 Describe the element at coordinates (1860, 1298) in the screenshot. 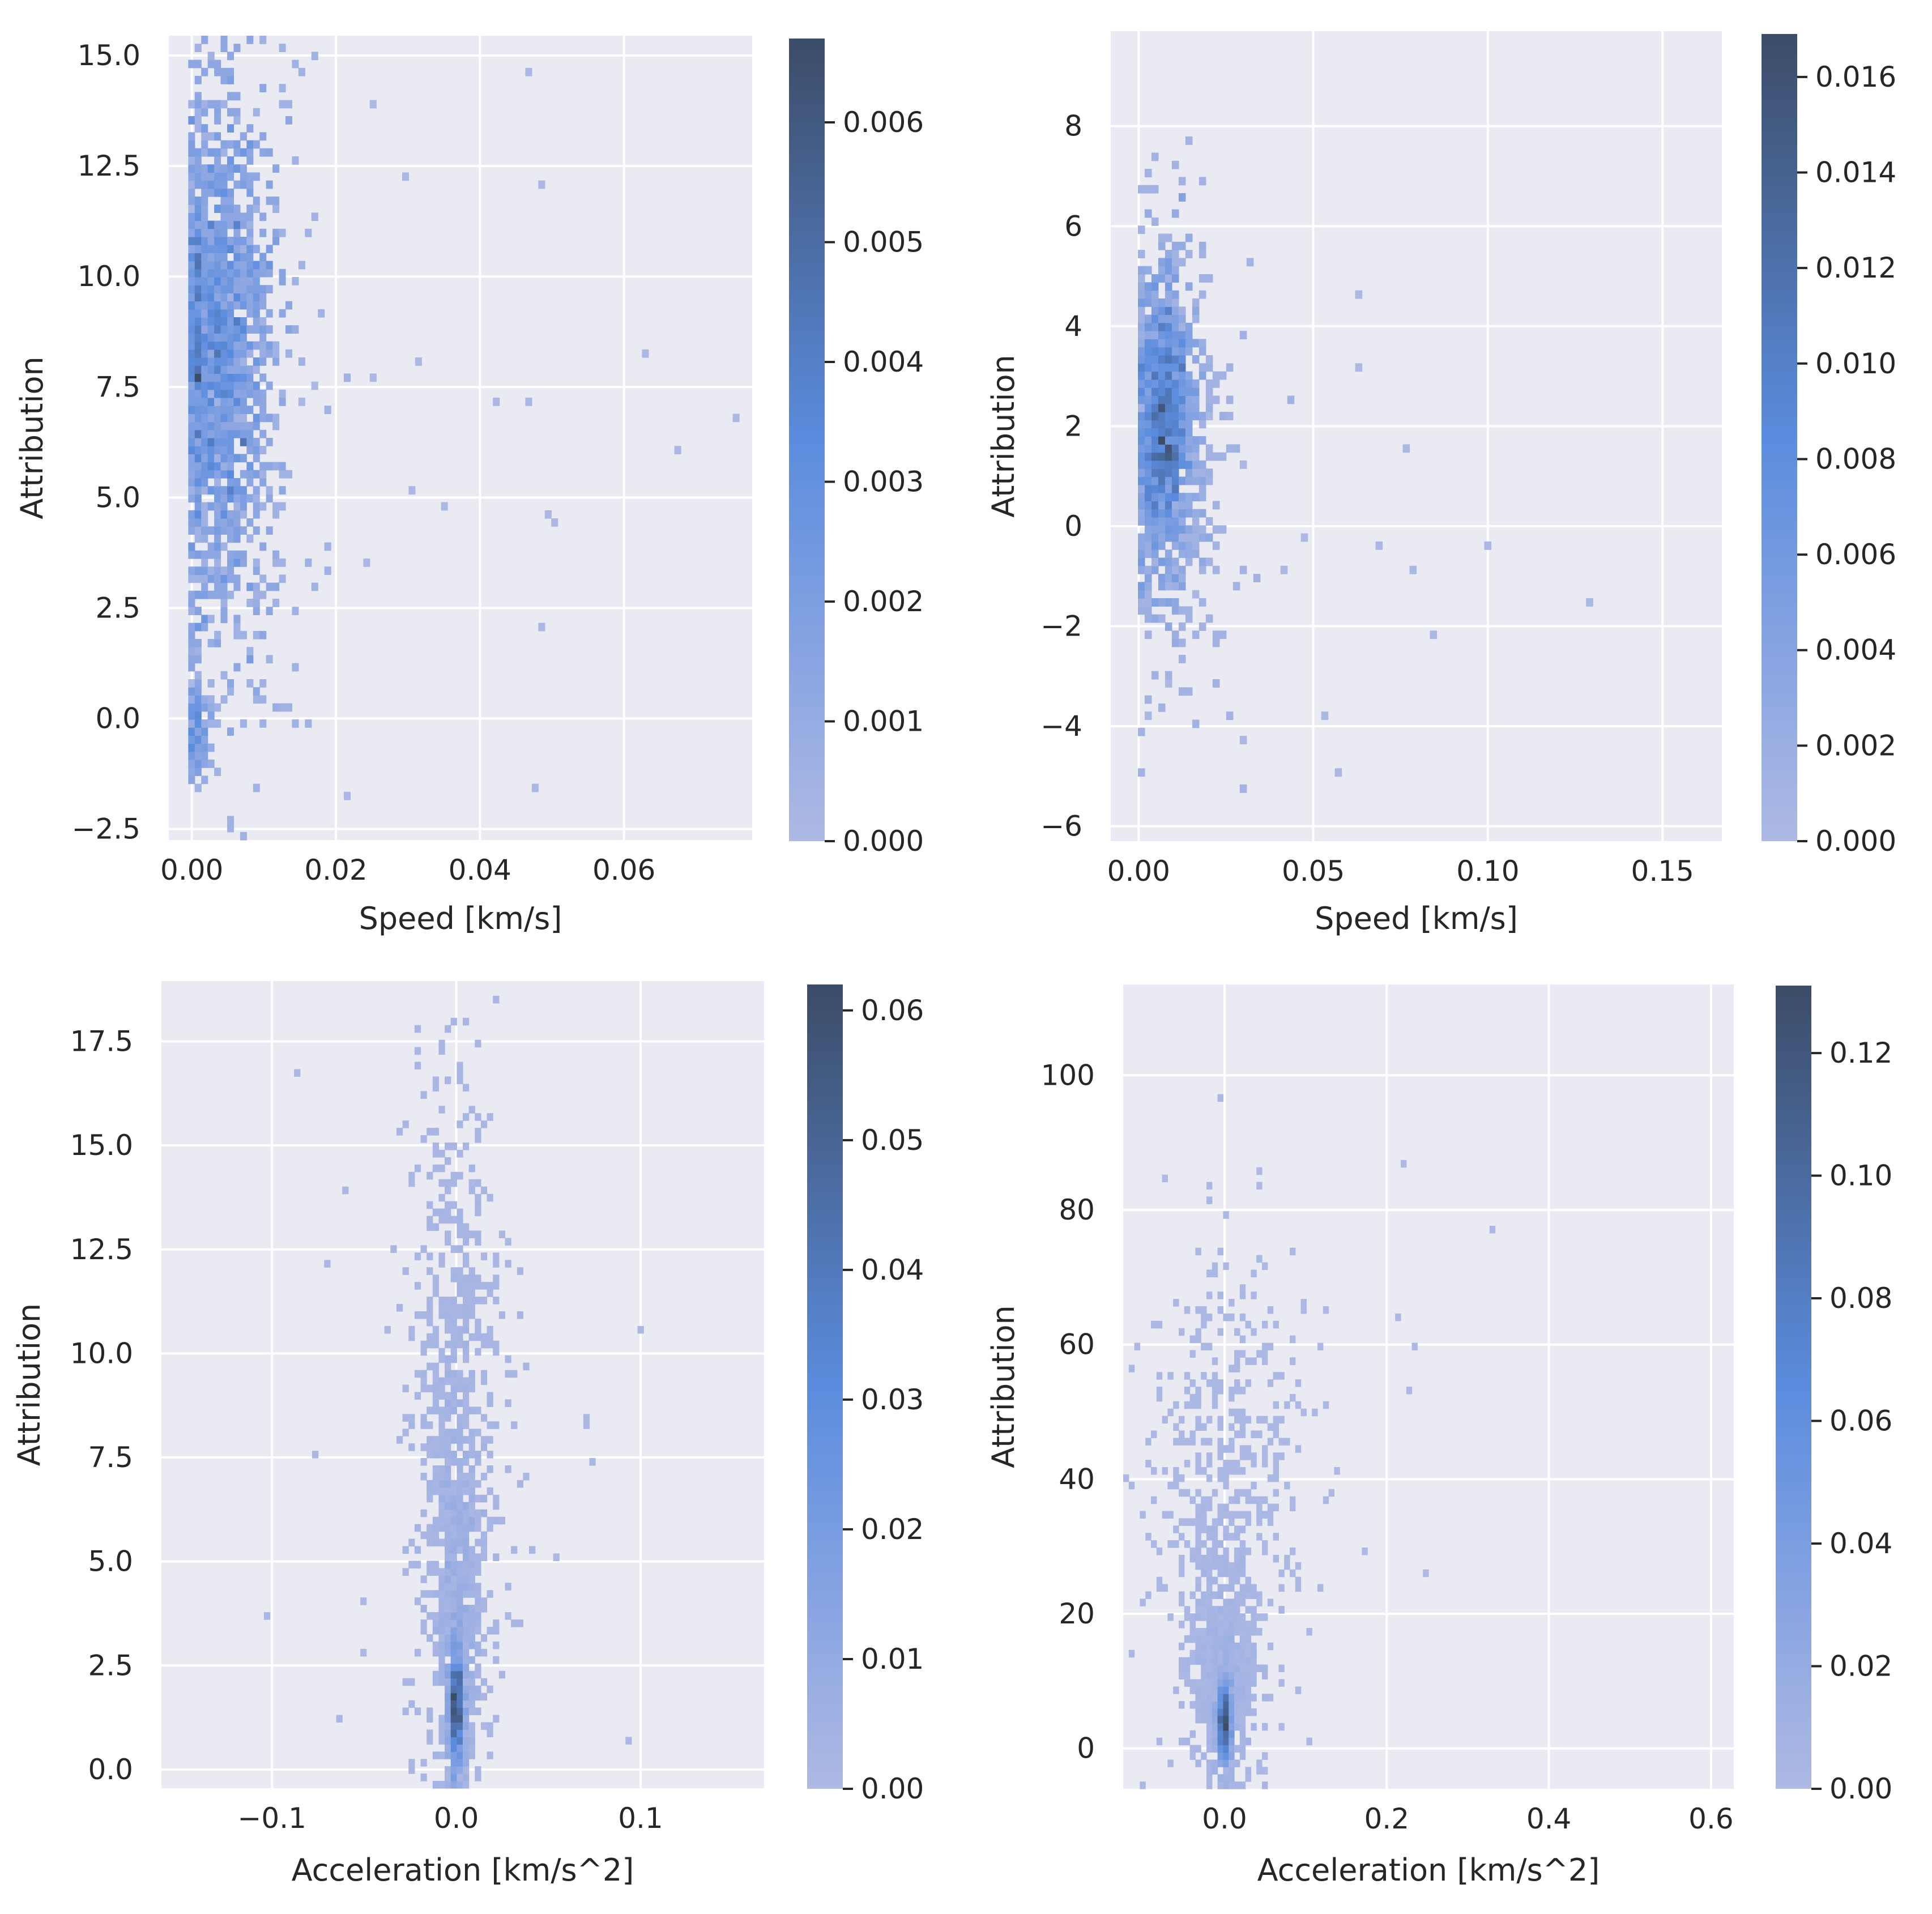

I see `colorbar-tick-label: 0.08` at that location.